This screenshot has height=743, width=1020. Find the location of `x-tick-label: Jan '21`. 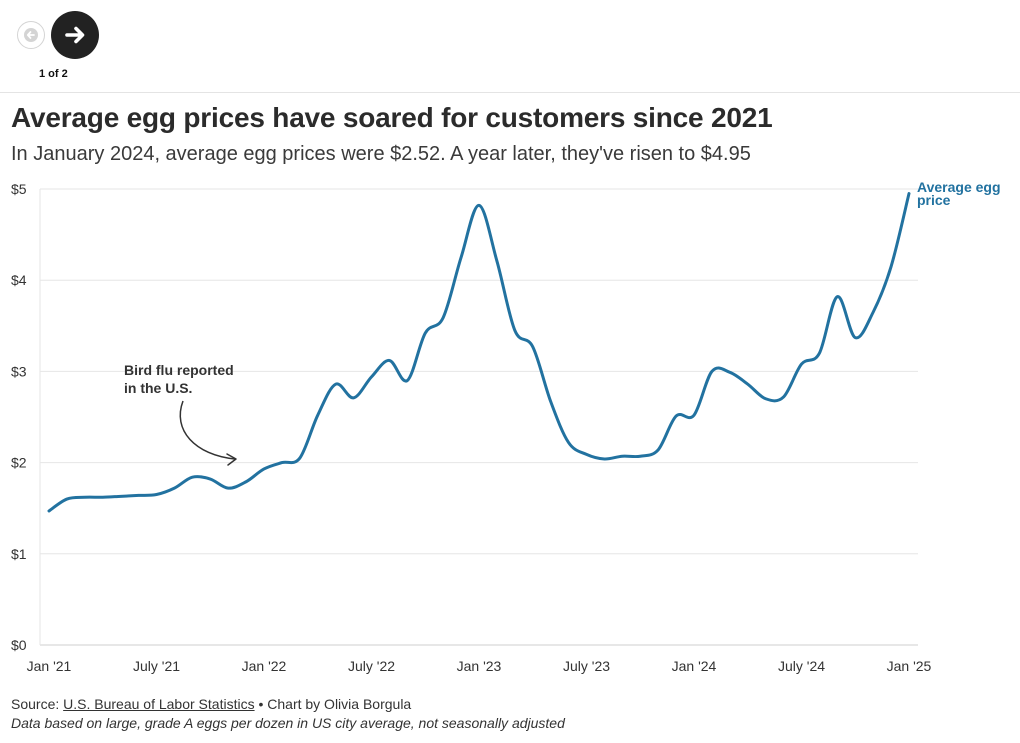

x-tick-label: Jan '21 is located at coordinates (49, 666).